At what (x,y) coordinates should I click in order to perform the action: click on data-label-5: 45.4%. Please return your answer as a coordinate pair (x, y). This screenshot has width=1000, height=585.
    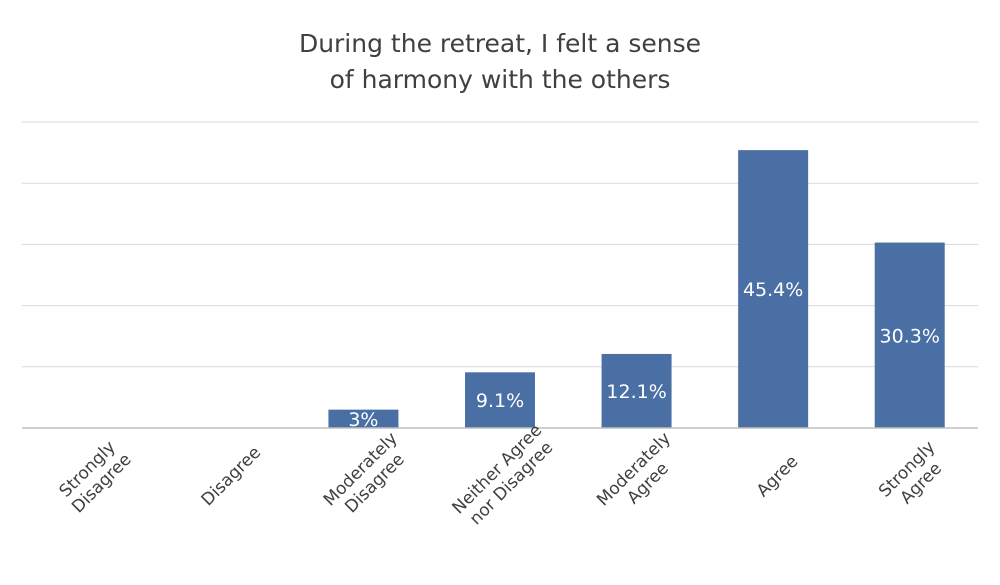
    Looking at the image, I should click on (773, 290).